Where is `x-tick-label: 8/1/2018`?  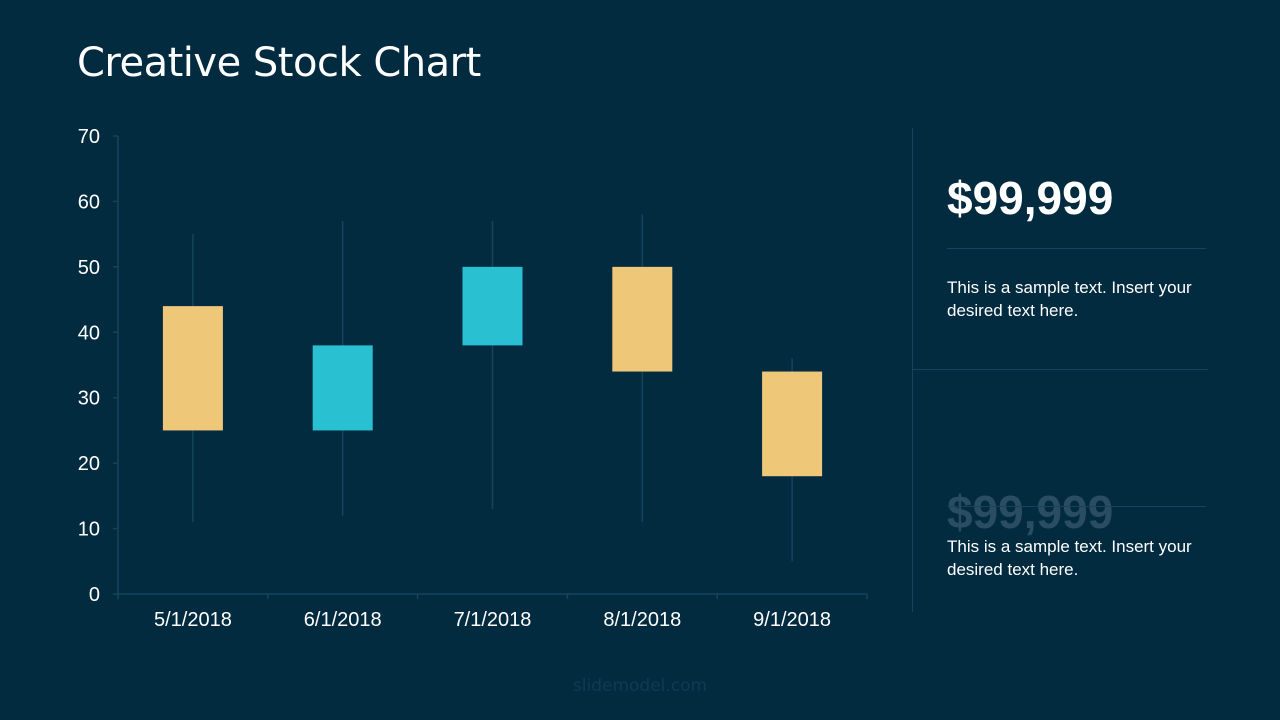
x-tick-label: 8/1/2018 is located at coordinates (642, 620).